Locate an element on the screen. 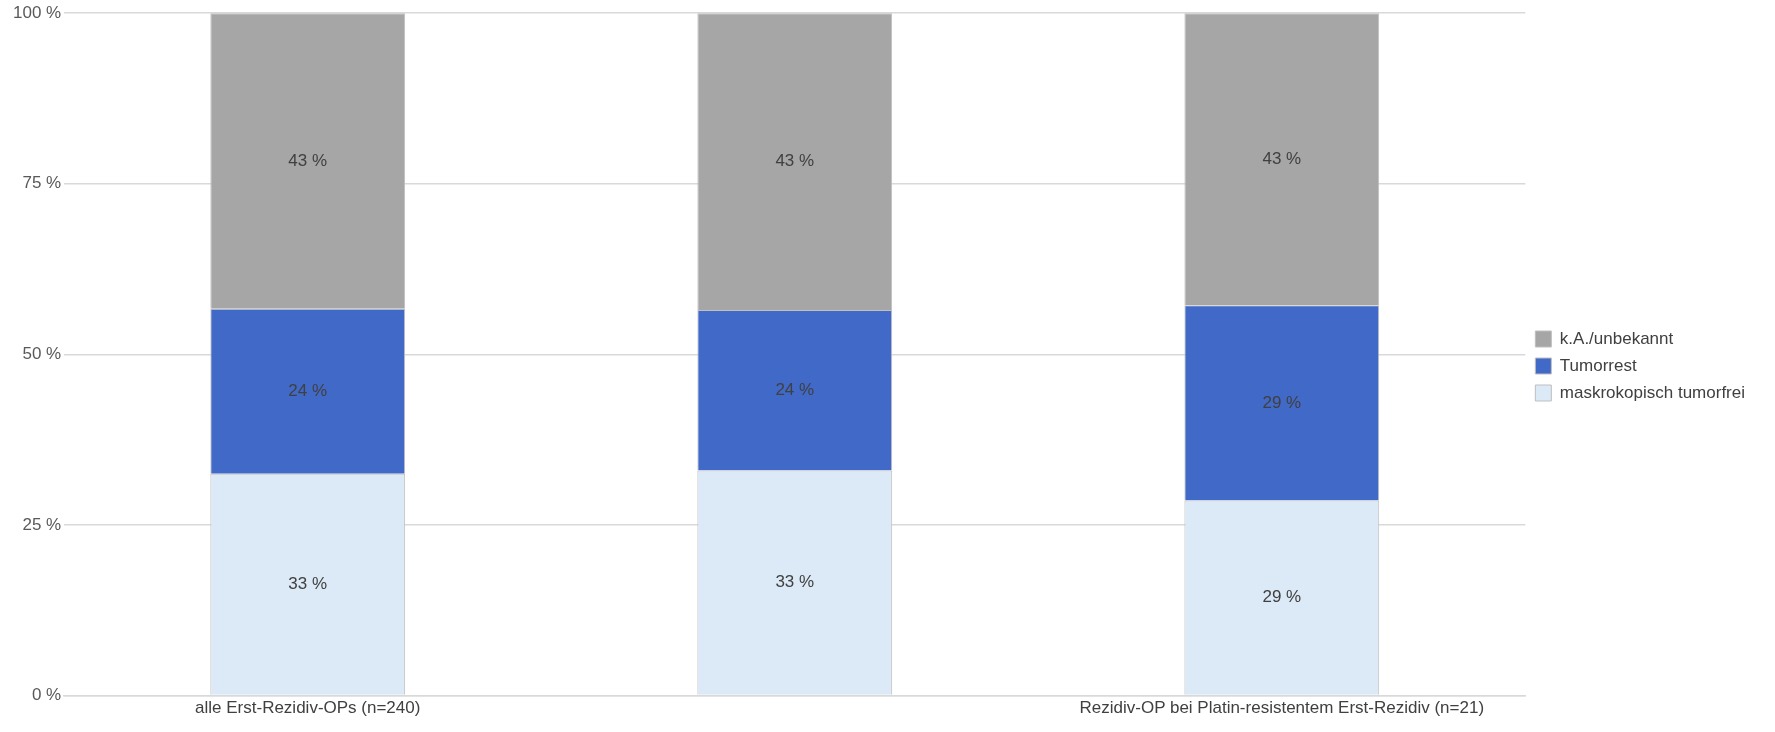  y-tick-label: 25 % is located at coordinates (42, 524).